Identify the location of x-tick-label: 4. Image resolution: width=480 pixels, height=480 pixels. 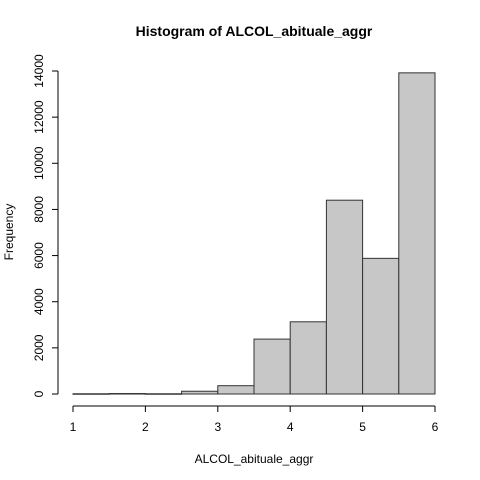
(290, 427).